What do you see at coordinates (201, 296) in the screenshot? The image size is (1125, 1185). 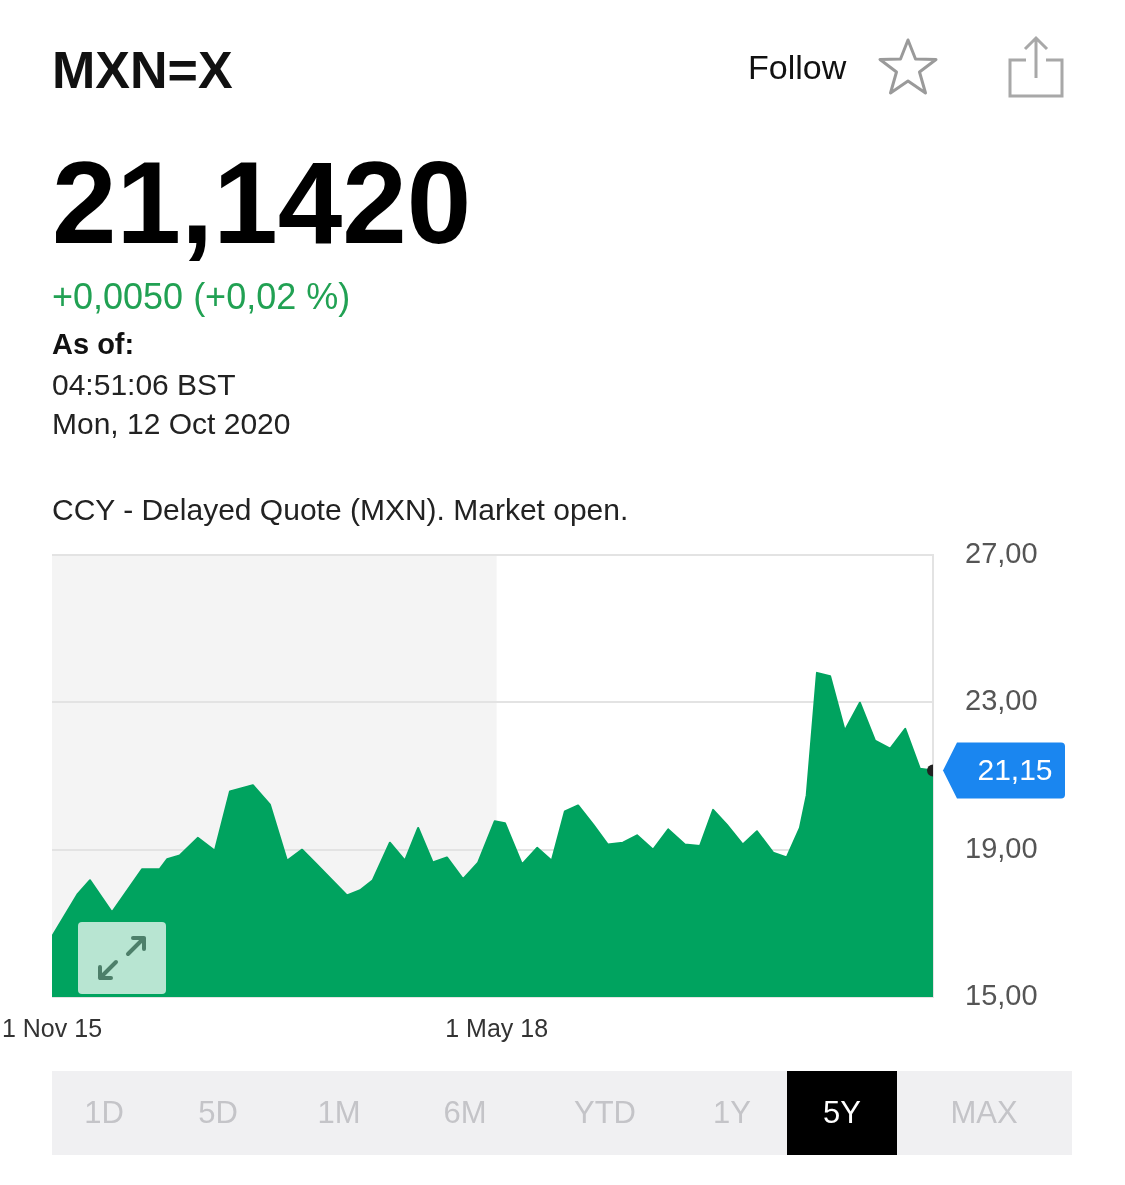 I see `text: +0,0050 (+0,02 %)` at bounding box center [201, 296].